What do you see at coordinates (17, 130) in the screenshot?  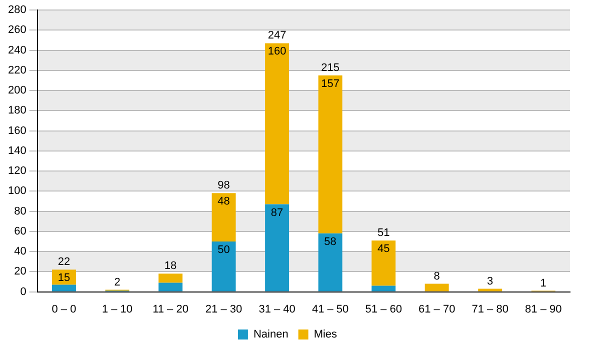 I see `y-tick-label: 160` at bounding box center [17, 130].